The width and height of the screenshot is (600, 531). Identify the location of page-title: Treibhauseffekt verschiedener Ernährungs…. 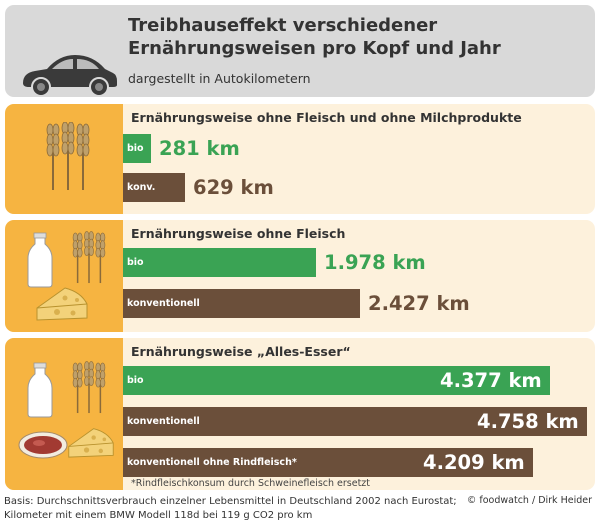
(314, 37).